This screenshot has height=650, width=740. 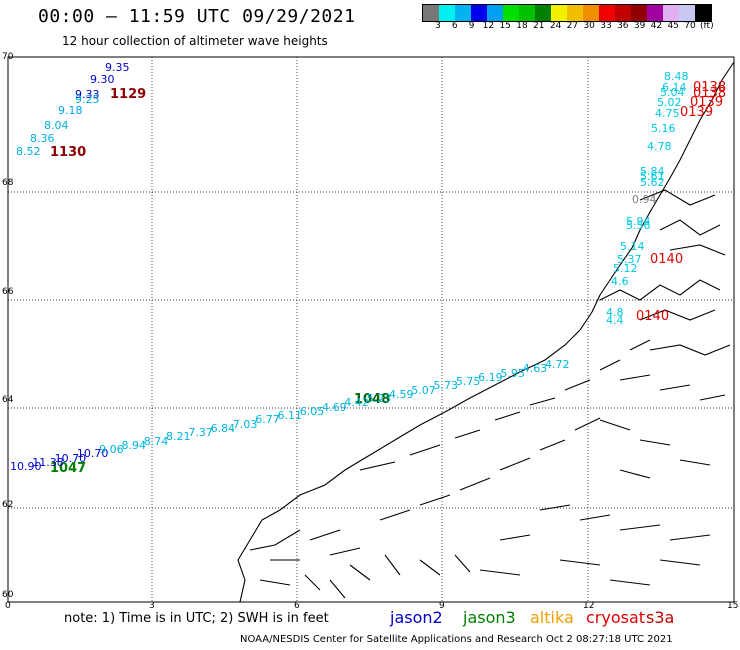 What do you see at coordinates (468, 381) in the screenshot?
I see `wave-value: 5.75` at bounding box center [468, 381].